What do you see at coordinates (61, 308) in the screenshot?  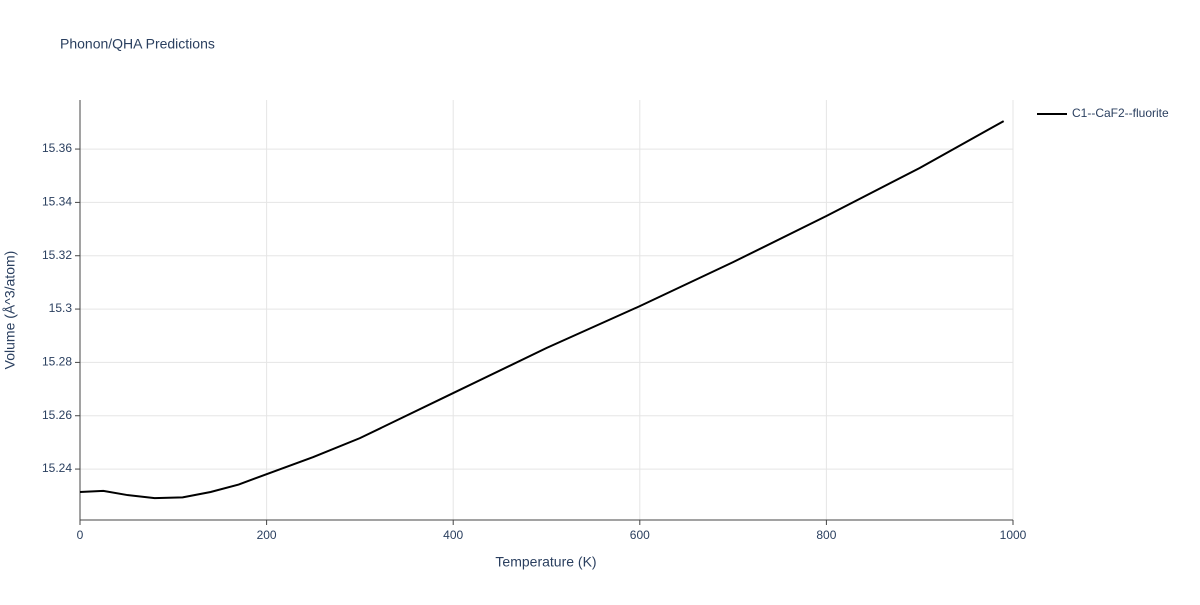 I see `y-tick-label: 15.3` at bounding box center [61, 308].